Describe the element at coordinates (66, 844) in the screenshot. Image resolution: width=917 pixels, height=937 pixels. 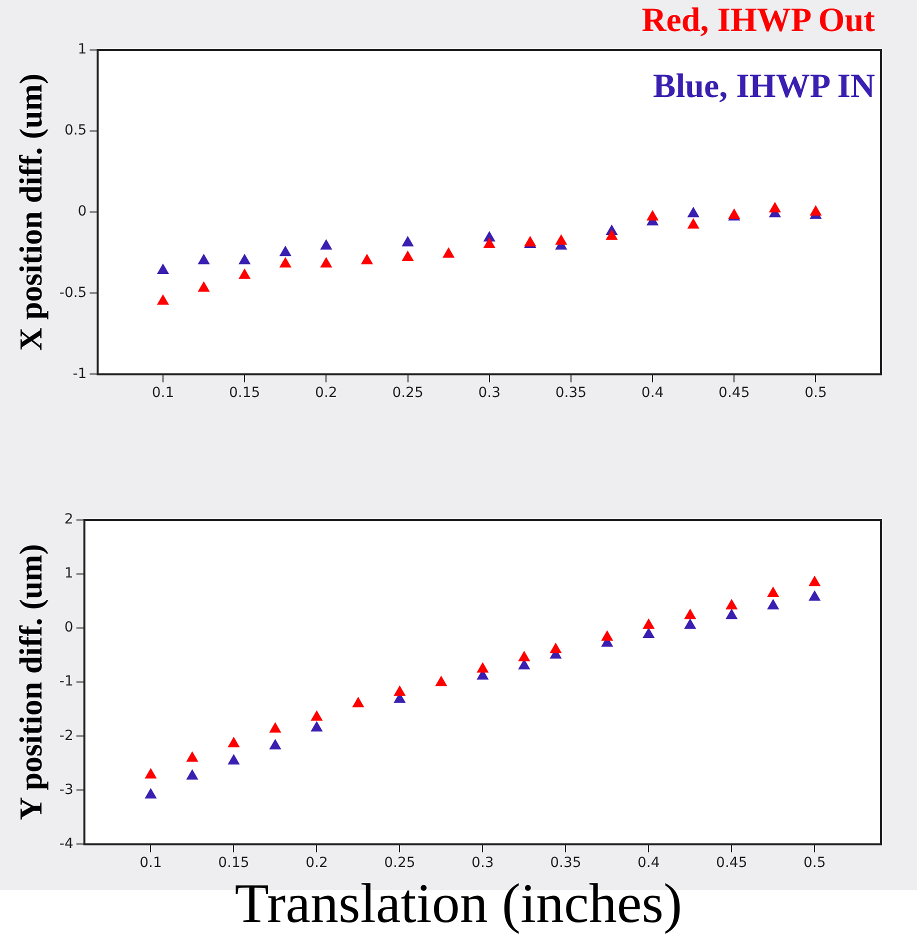
I see `y-tick-label: -4` at that location.